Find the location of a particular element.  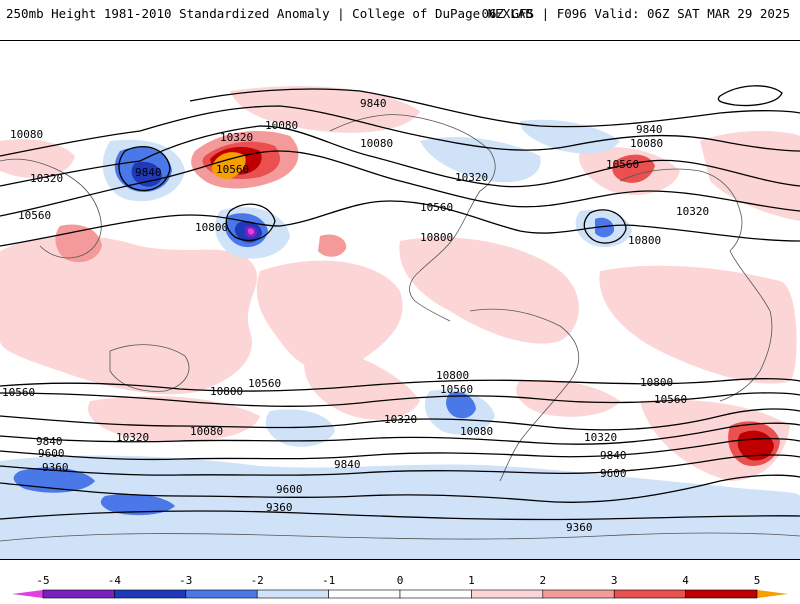

contour-label-10560-nw: 10560 is located at coordinates (34, 215).